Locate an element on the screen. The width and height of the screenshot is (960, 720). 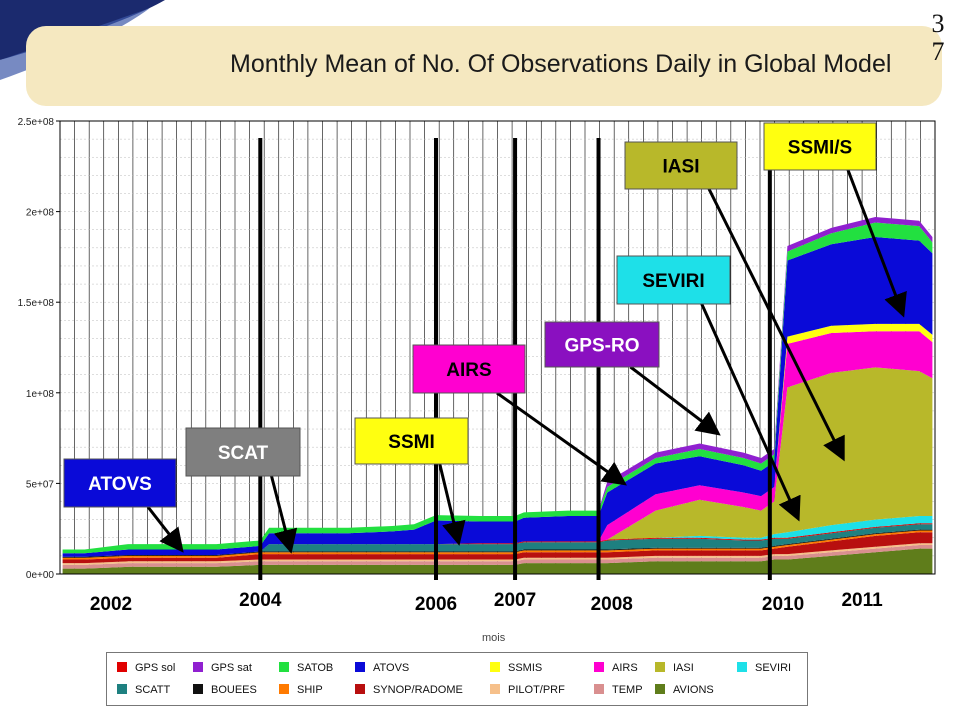
callout-box-scat is located at coordinates (243, 452).